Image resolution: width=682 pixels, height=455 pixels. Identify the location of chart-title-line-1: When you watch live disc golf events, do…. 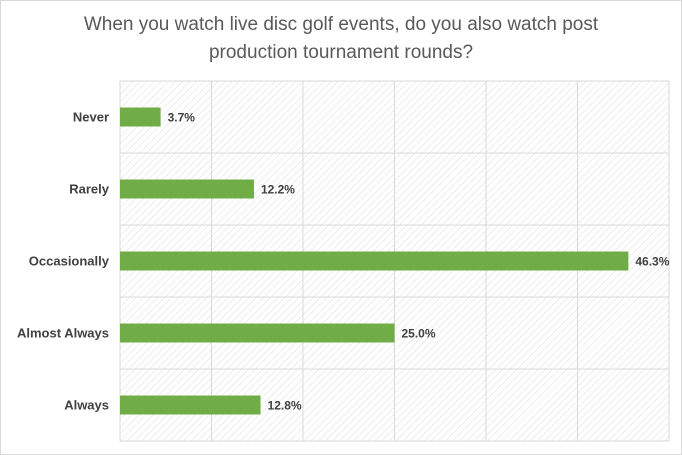
(341, 24).